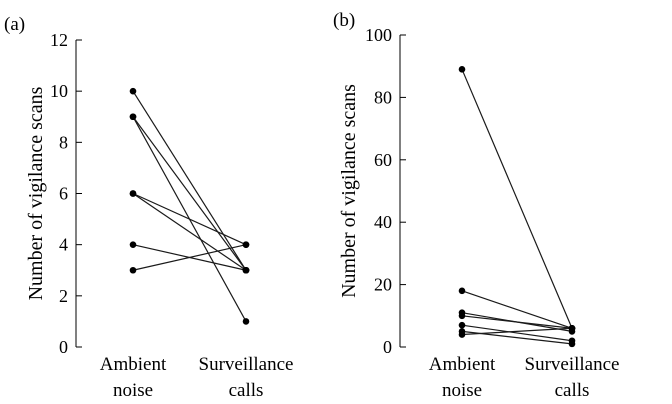 This screenshot has width=672, height=404. What do you see at coordinates (378, 35) in the screenshot?
I see `y-tick-label-b: 100` at bounding box center [378, 35].